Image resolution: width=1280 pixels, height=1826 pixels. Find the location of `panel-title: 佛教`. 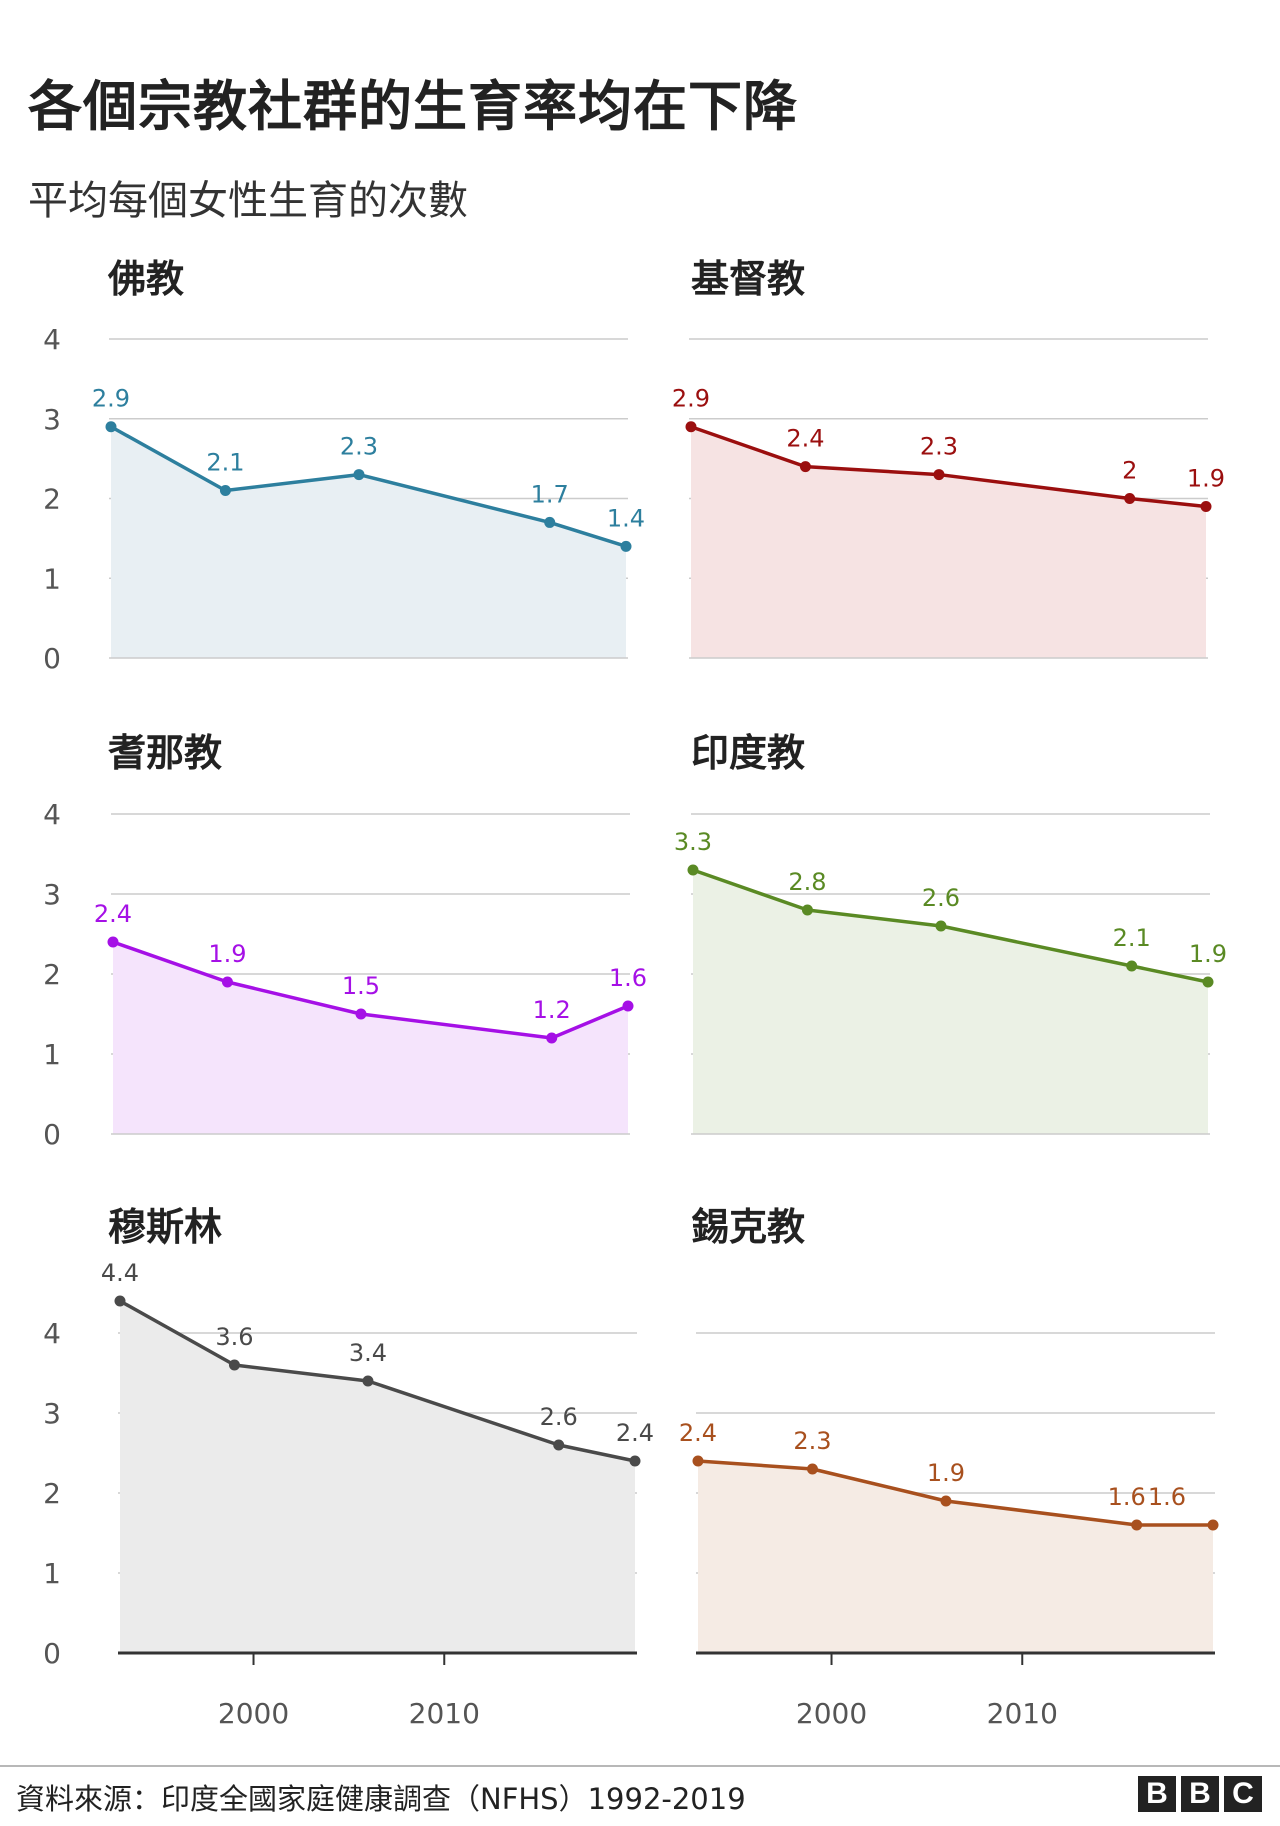

panel-title: 佛教 is located at coordinates (145, 279).